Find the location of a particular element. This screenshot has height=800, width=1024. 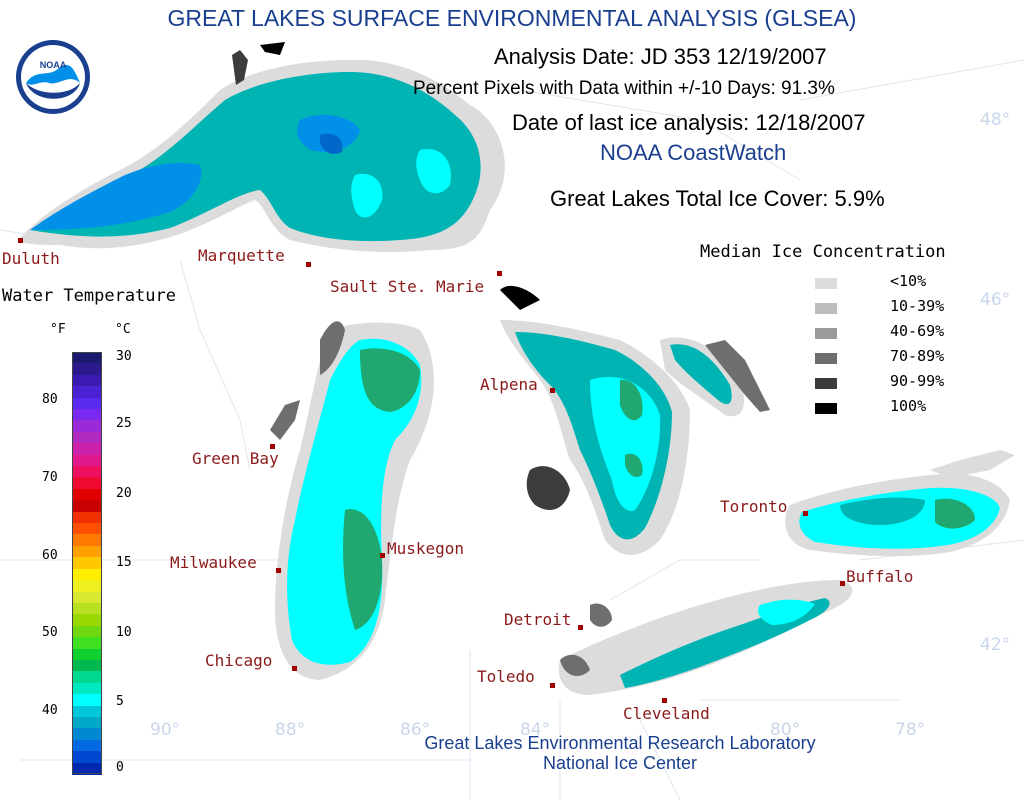

celsius-tick: 20 is located at coordinates (124, 493).